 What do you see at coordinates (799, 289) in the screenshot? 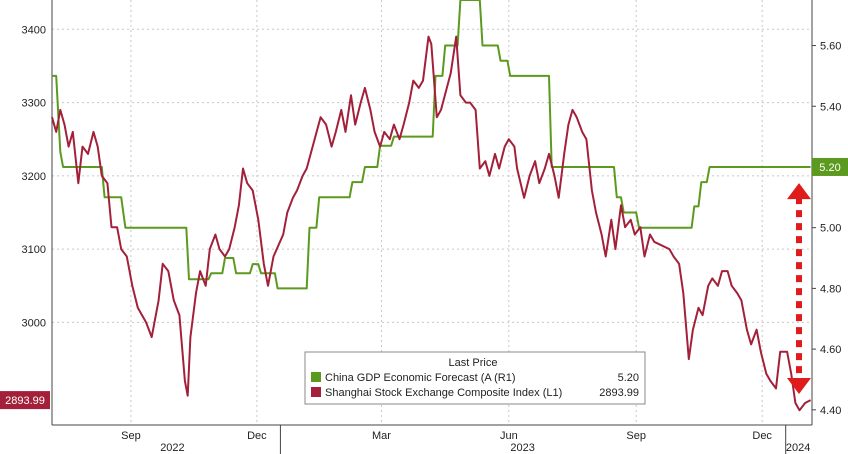
I see `annotation-arrow` at bounding box center [799, 289].